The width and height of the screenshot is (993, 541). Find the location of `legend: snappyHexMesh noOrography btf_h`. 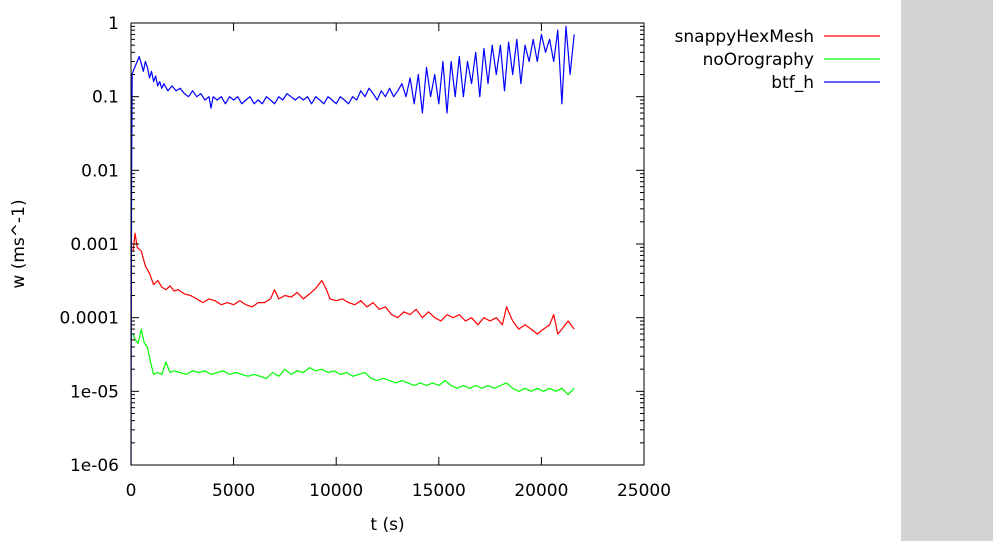

legend: snappyHexMesh noOrography btf_h is located at coordinates (777, 60).